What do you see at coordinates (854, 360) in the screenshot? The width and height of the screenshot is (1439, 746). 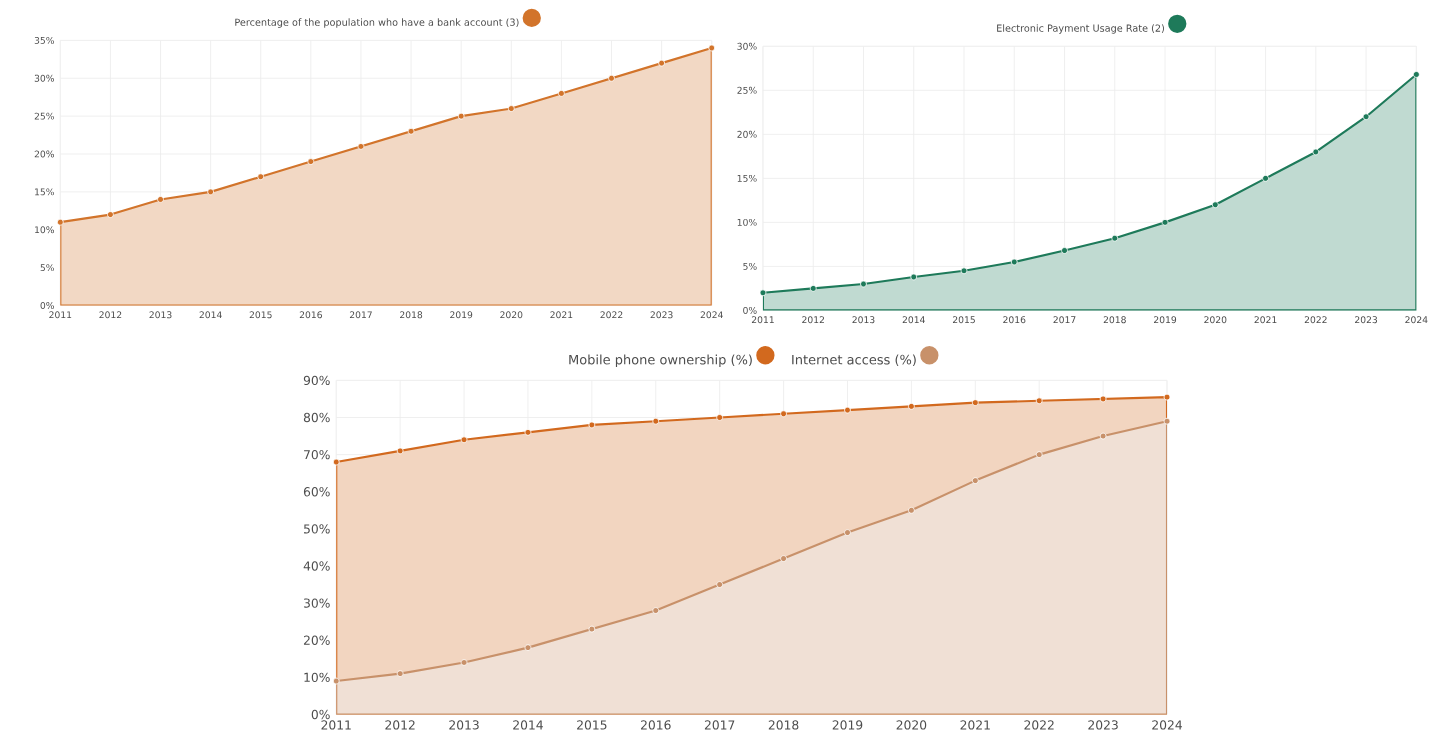 I see `legend-label: Internet access (%)` at bounding box center [854, 360].